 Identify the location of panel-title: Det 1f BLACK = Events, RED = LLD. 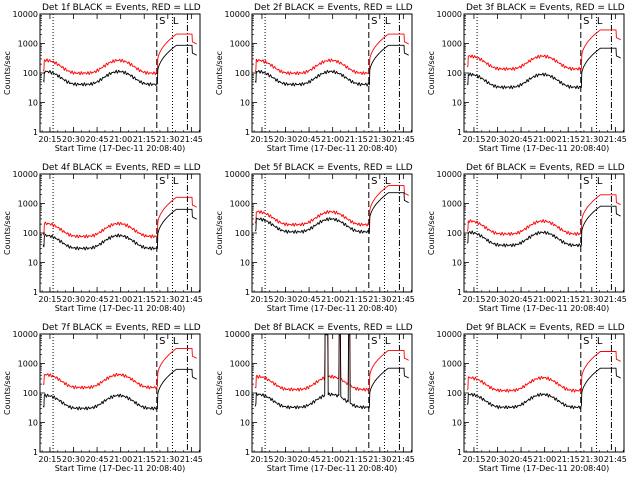
(121, 8).